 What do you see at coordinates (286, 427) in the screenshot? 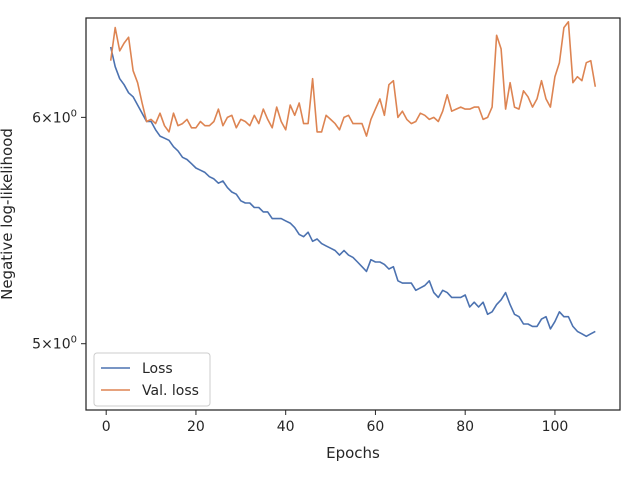
I see `x-tick-label: 40` at bounding box center [286, 427].